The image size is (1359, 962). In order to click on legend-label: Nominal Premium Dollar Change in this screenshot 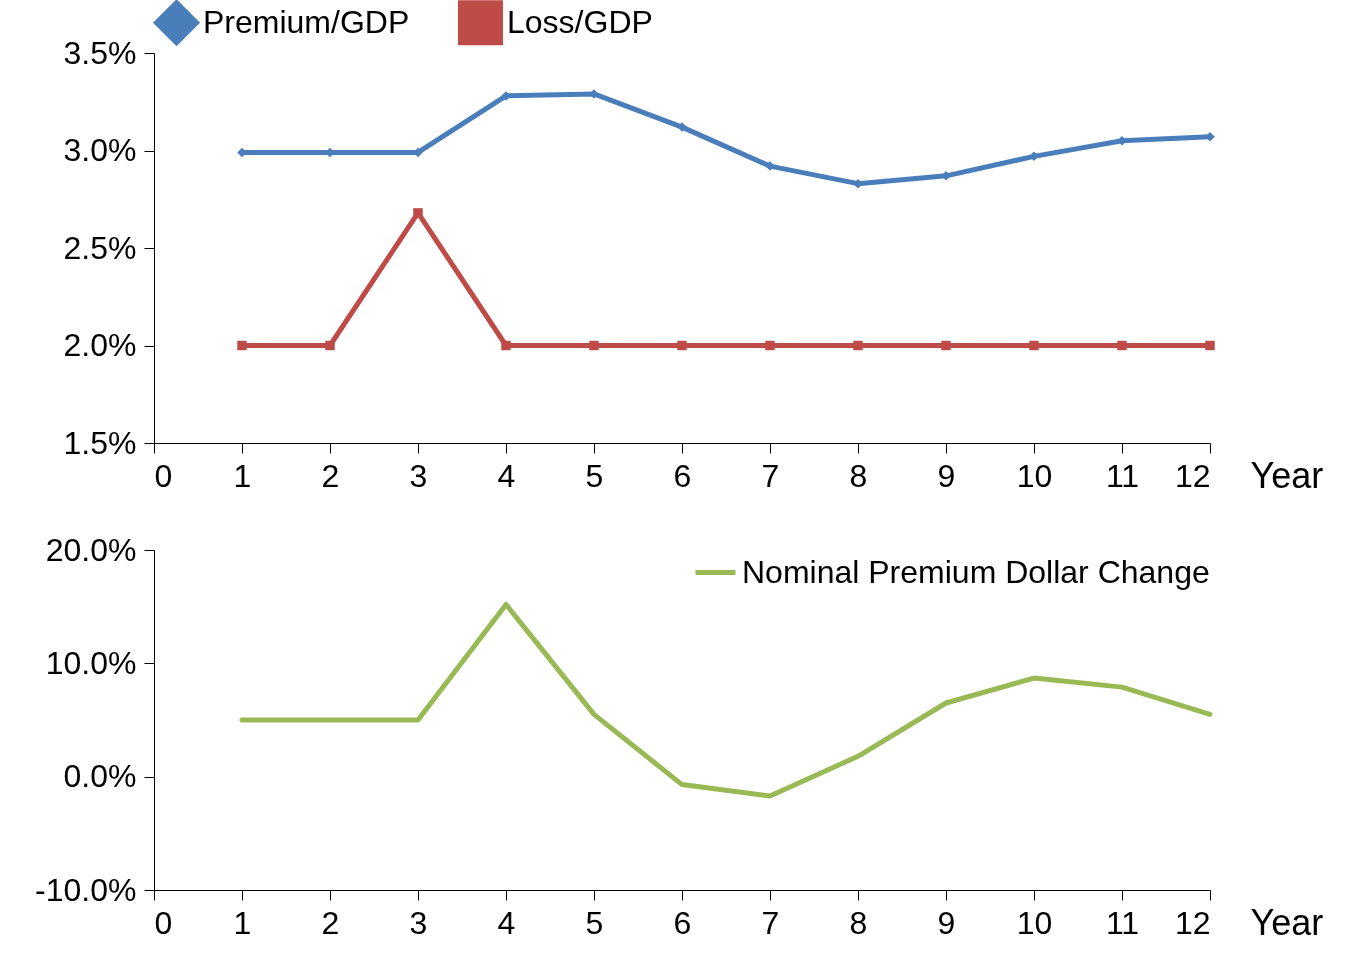, I will do `click(976, 571)`.